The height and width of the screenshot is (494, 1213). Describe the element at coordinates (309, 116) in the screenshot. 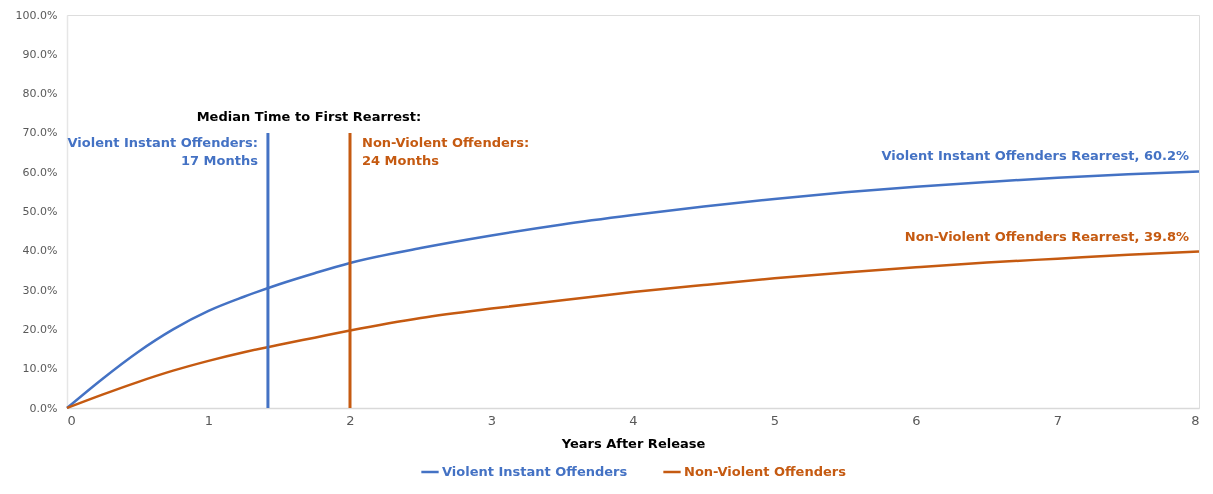

I see `annotation: Median Time to First Rearrest:` at that location.